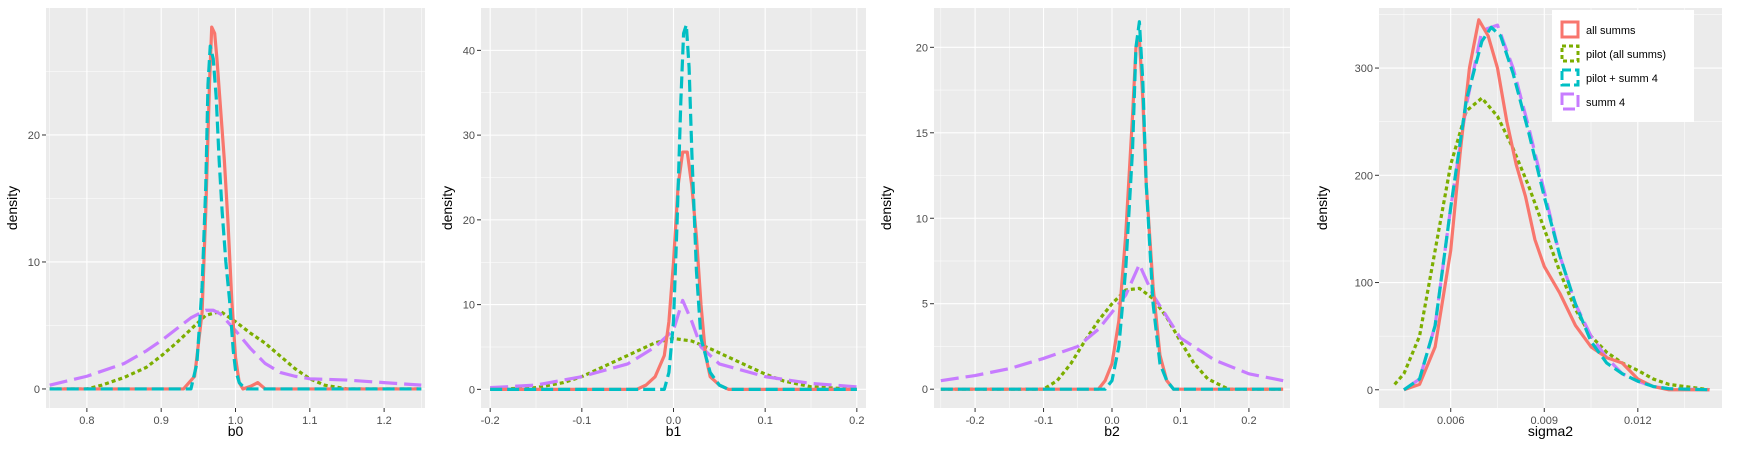  Describe the element at coordinates (674, 431) in the screenshot. I see `x-axis-title: b1` at that location.